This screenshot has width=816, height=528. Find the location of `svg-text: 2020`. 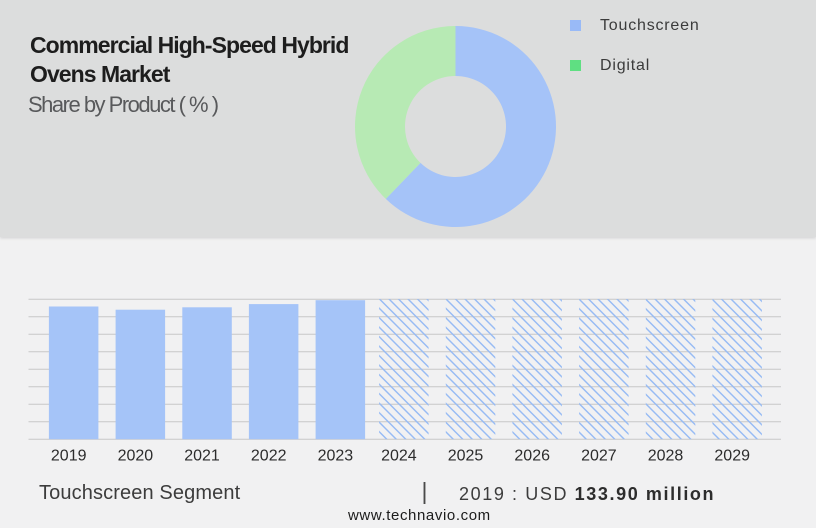

svg-text: 2020 is located at coordinates (136, 456).